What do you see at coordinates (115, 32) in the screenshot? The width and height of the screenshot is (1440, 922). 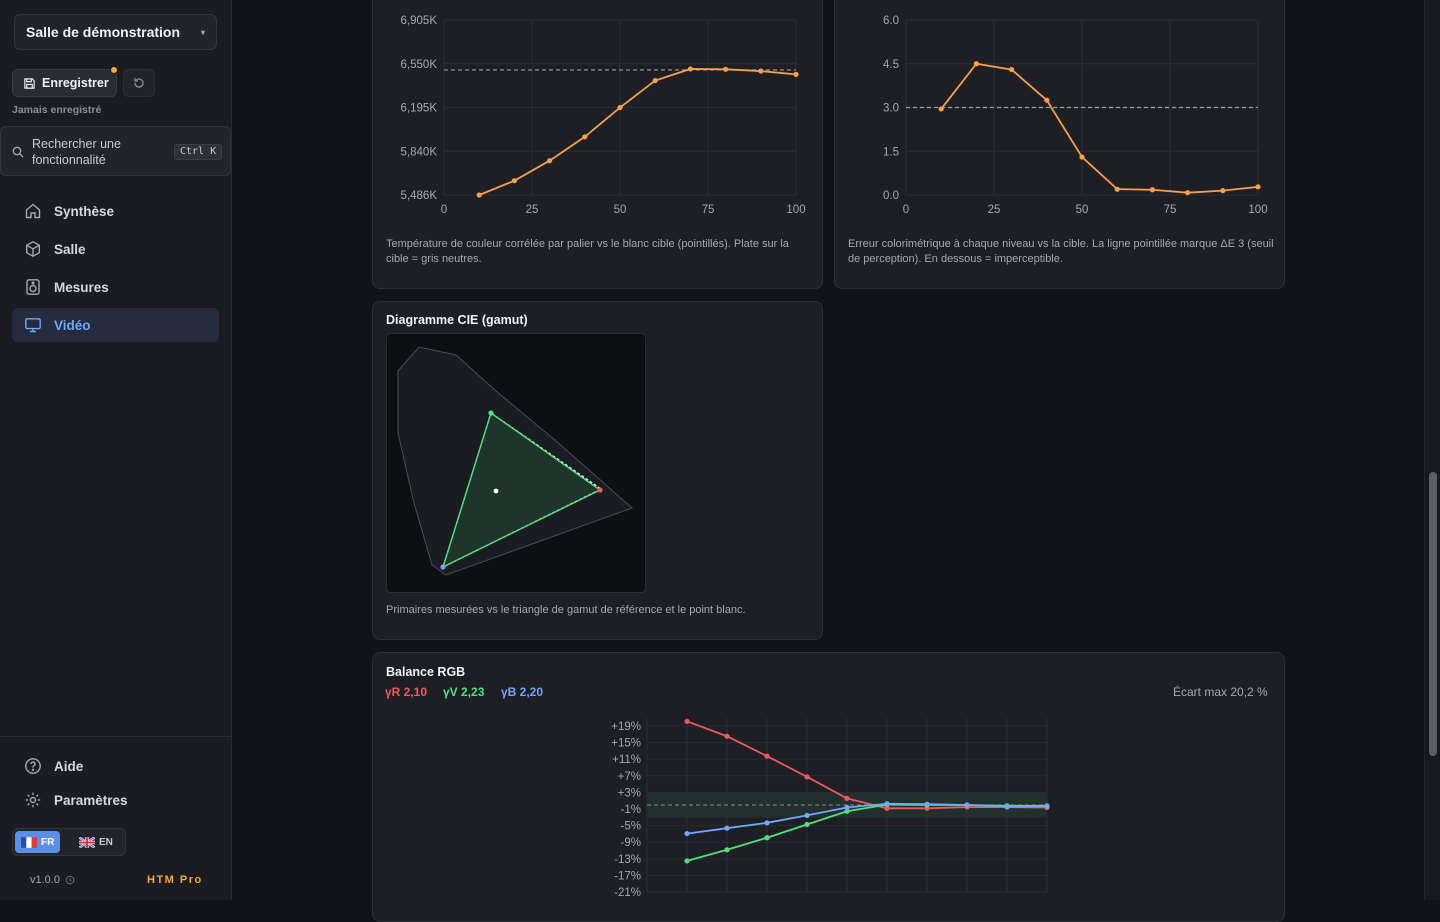 I see `room-select: Salle de démonstration ▾` at bounding box center [115, 32].